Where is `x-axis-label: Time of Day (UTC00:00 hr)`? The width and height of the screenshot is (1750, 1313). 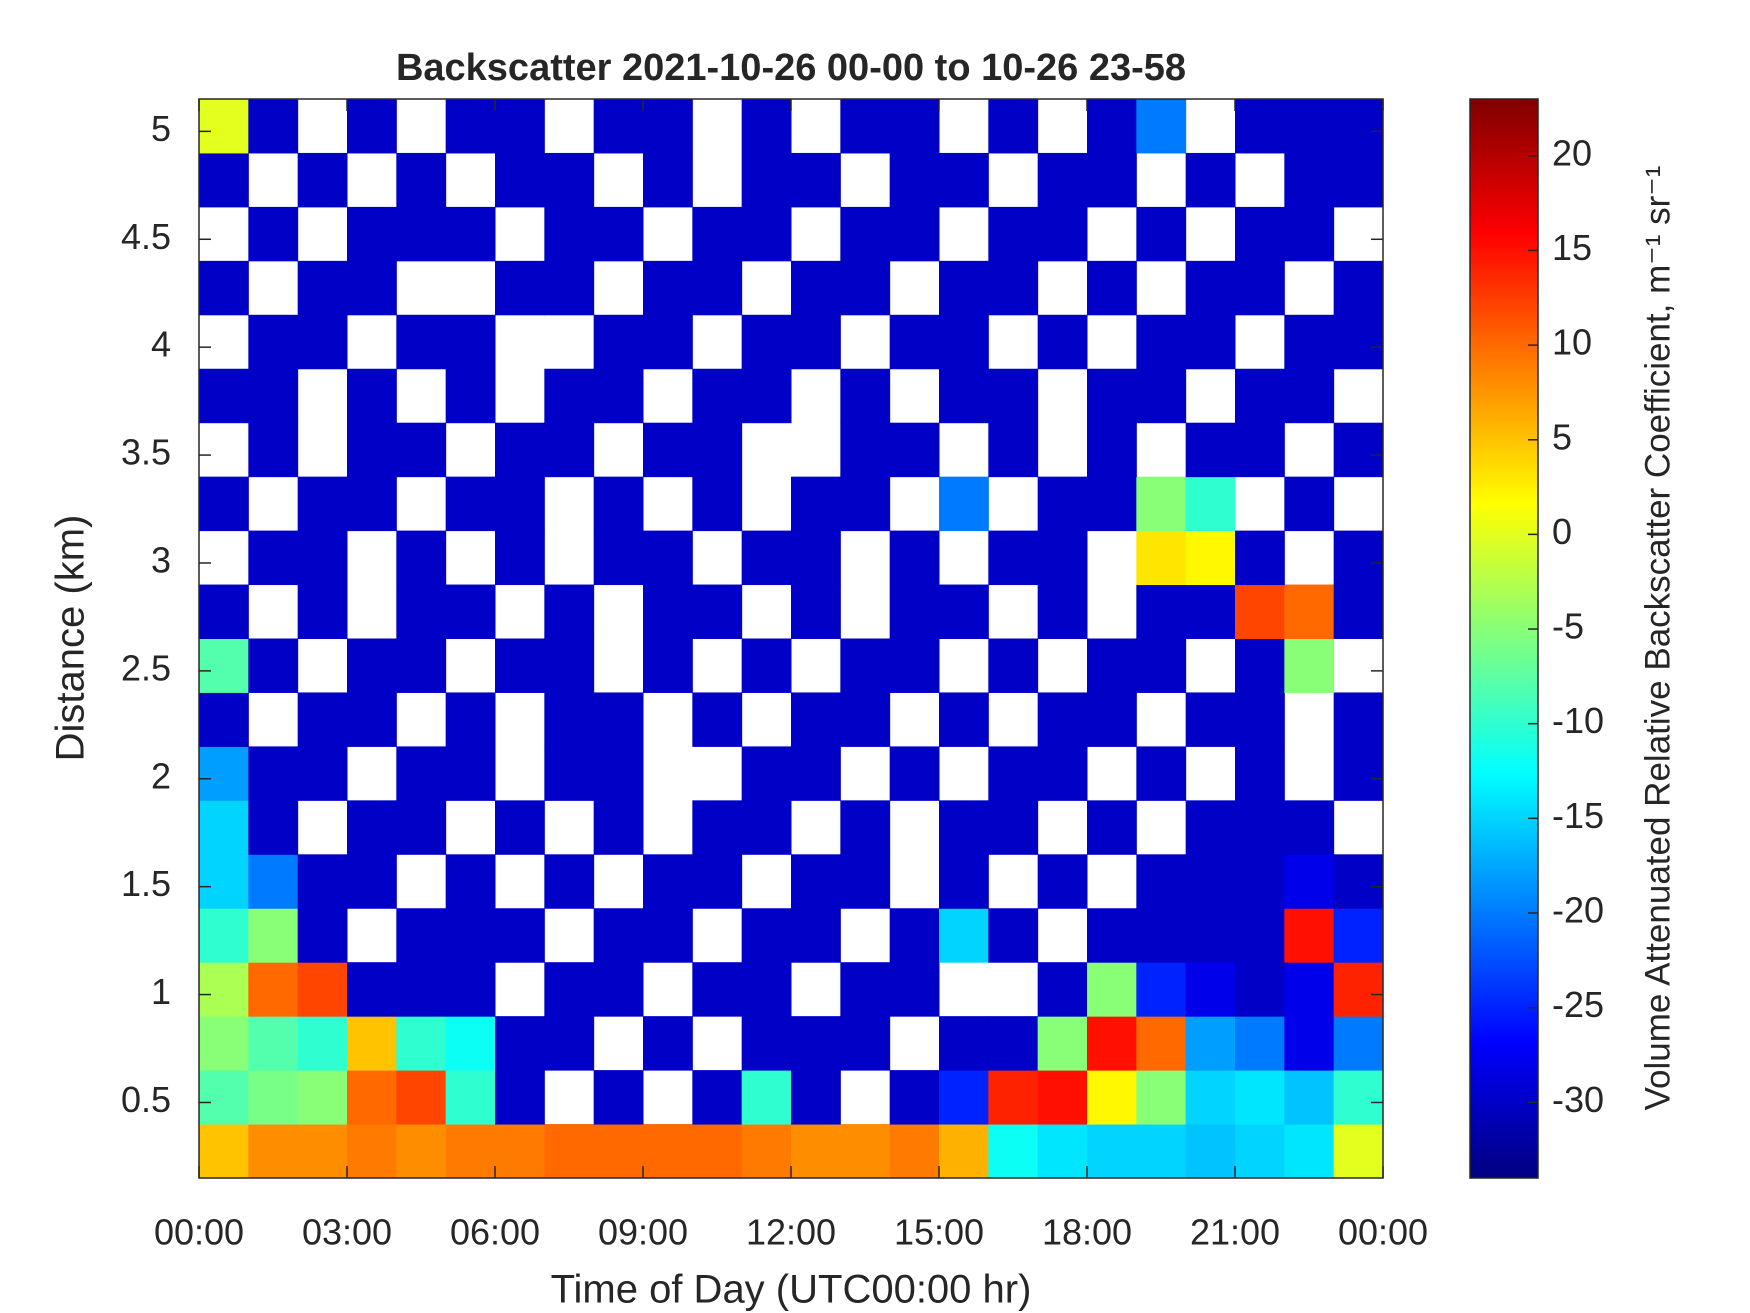 x-axis-label: Time of Day (UTC00:00 hr) is located at coordinates (791, 1290).